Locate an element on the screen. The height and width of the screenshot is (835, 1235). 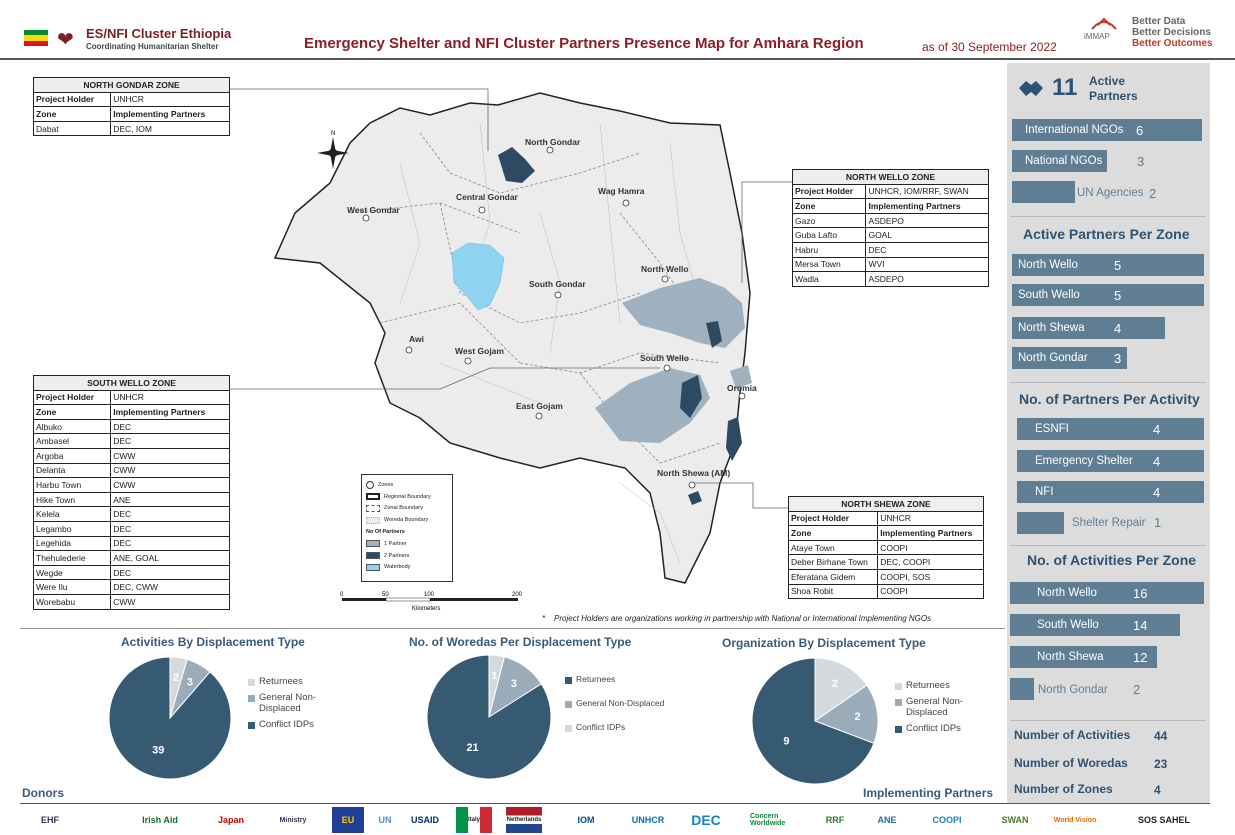
pie-label: 39 is located at coordinates (158, 750).